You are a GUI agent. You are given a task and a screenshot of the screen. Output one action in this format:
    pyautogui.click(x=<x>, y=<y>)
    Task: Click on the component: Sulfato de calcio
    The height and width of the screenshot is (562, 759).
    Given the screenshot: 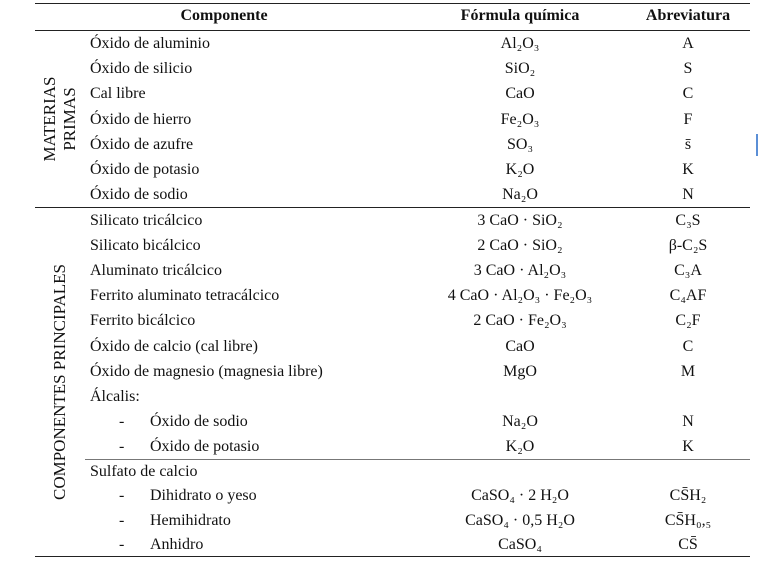 What is the action you would take?
    pyautogui.click(x=144, y=472)
    